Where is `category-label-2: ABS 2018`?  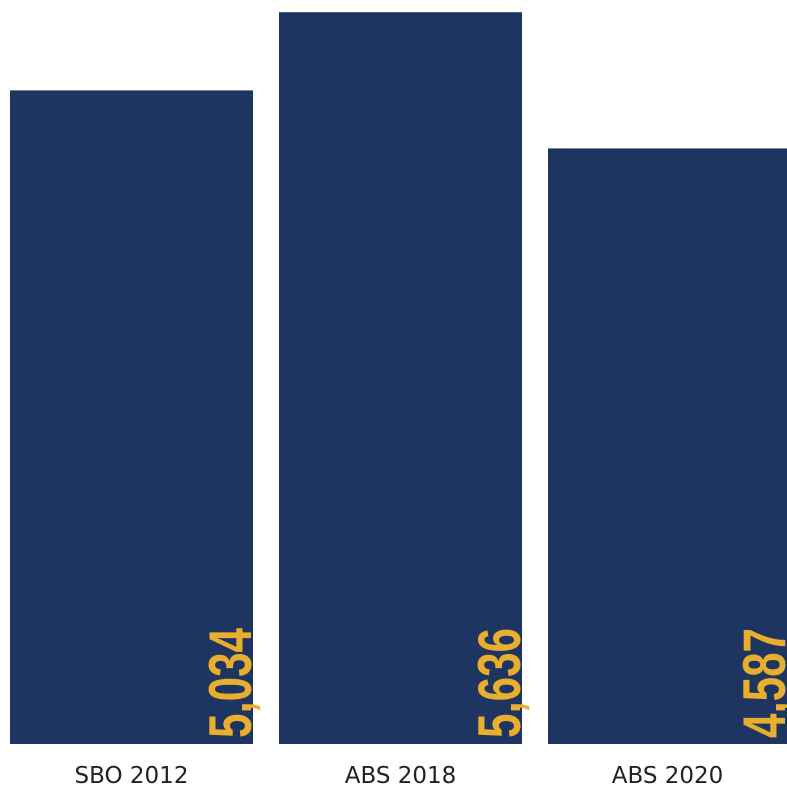
category-label-2: ABS 2018 is located at coordinates (401, 775).